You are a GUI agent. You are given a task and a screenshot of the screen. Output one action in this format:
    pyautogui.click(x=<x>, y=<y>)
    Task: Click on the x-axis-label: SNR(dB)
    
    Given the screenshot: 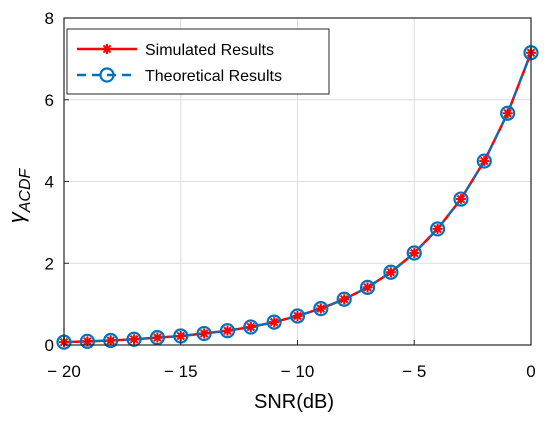 What is the action you would take?
    pyautogui.click(x=294, y=402)
    